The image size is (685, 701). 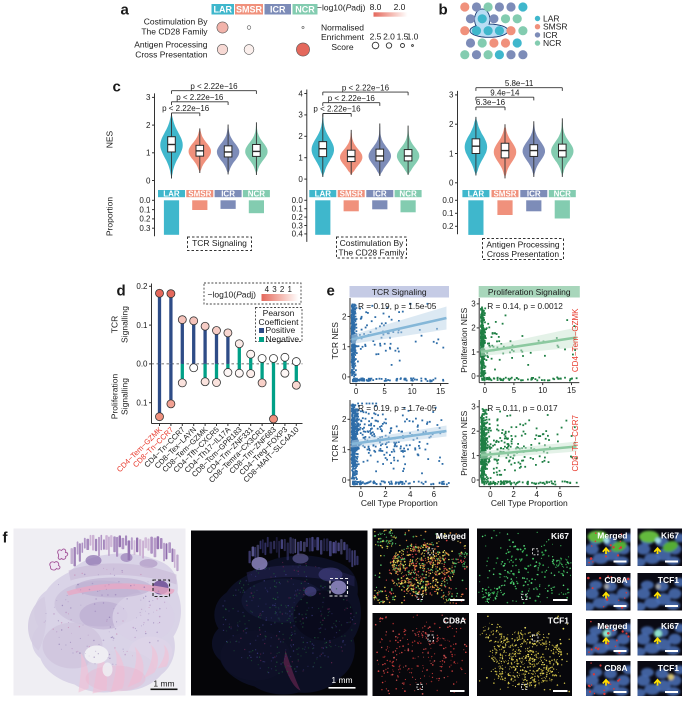 I want to click on svg-text: CD4−Tem−GZMK, so click(x=575, y=340).